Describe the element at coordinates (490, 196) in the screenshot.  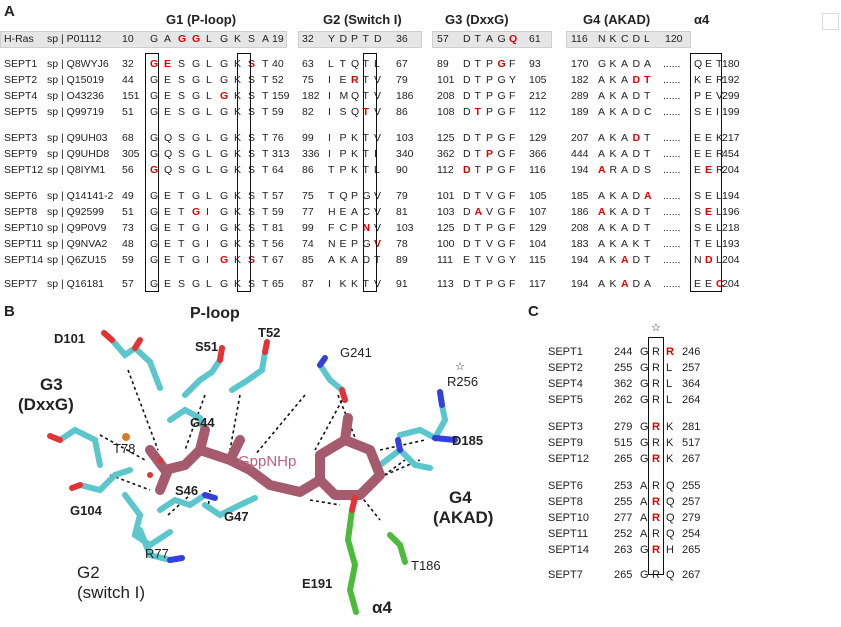
I see `g3-residue: V` at that location.